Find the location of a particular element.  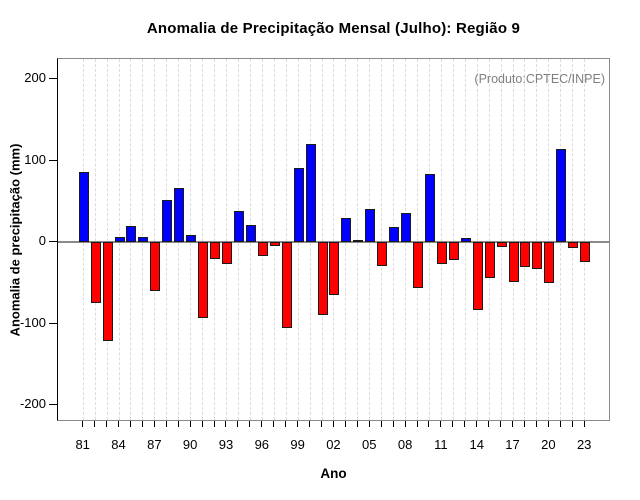

x-tick-label: 90 is located at coordinates (190, 444).